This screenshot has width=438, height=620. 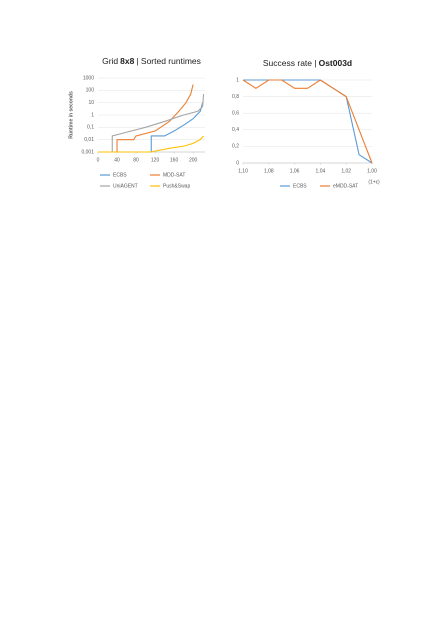 What do you see at coordinates (176, 186) in the screenshot?
I see `legend-label: Push&Swap` at bounding box center [176, 186].